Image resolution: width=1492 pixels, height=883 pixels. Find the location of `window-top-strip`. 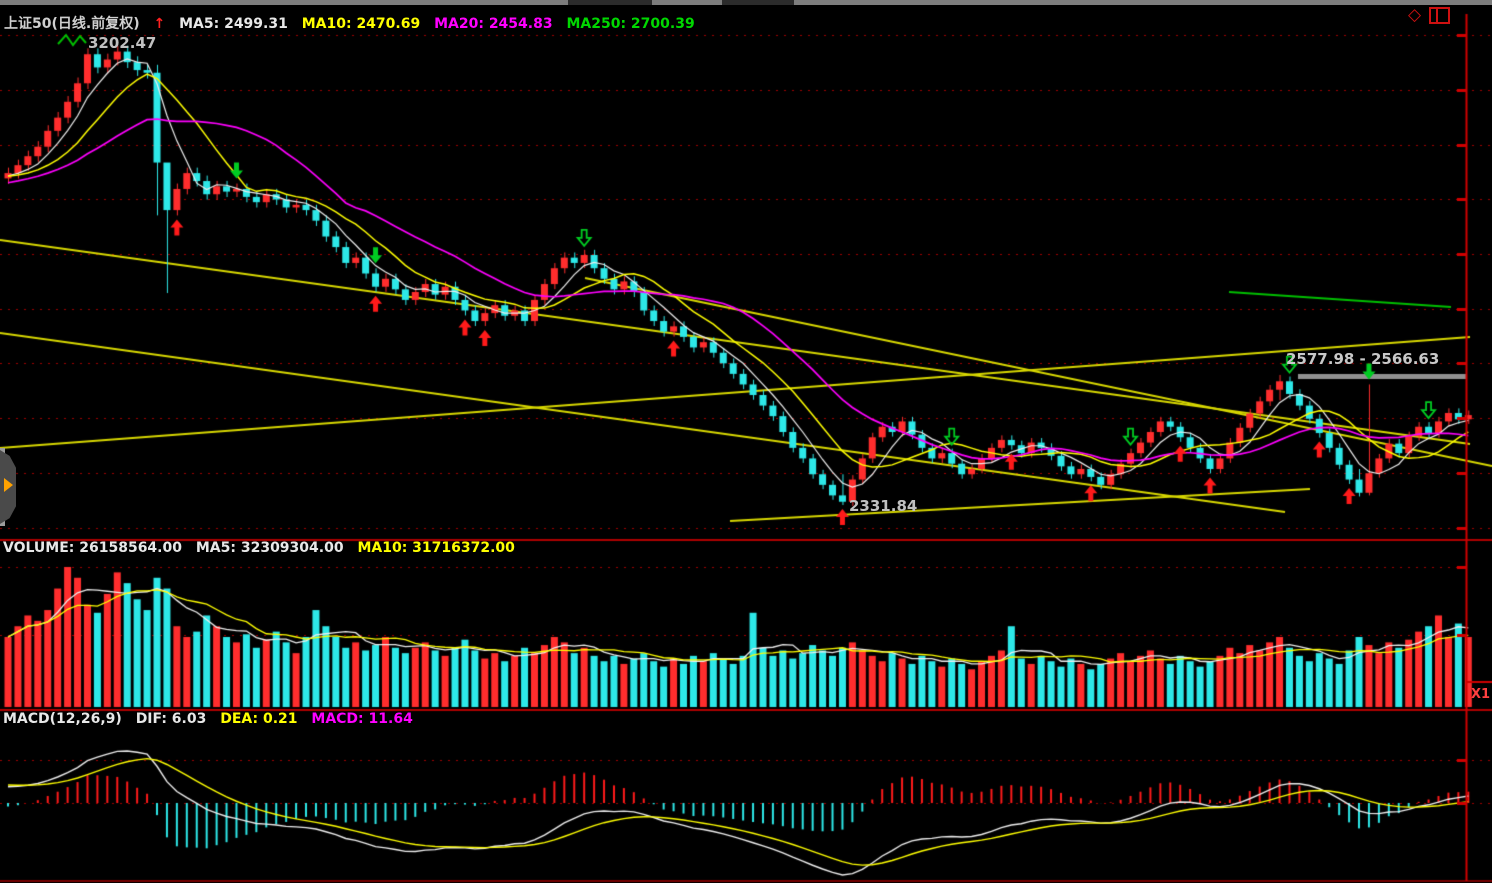

window-top-strip is located at coordinates (746, 2).